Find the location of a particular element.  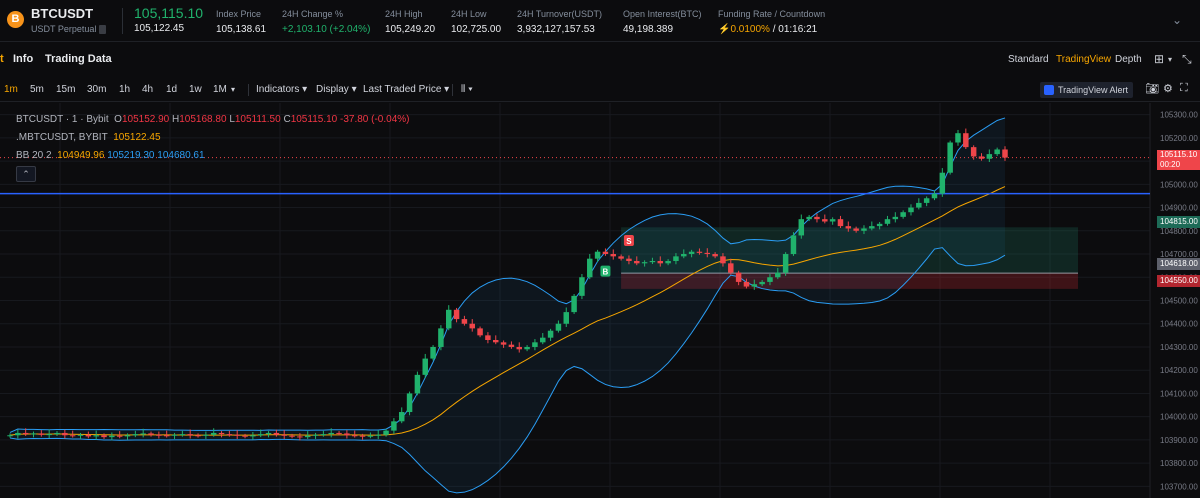

interval-15m: 15m is located at coordinates (66, 89).